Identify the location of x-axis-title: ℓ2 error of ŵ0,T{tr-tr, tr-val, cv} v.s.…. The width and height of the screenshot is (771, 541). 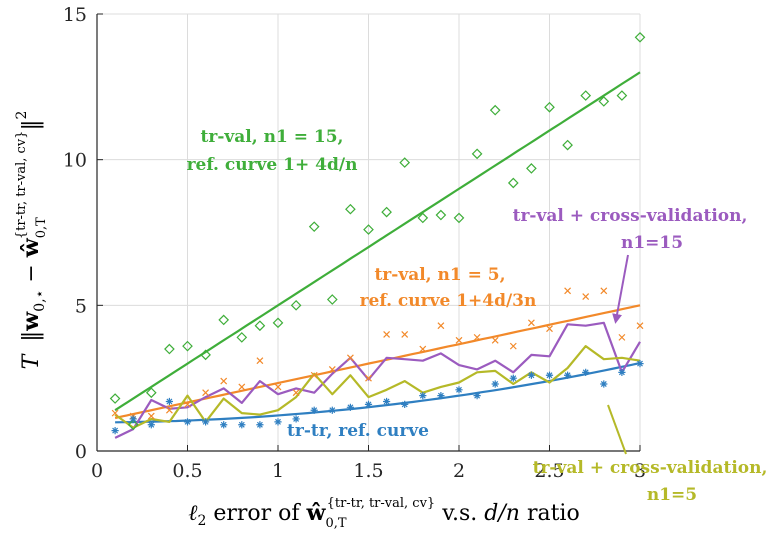
(383, 513).